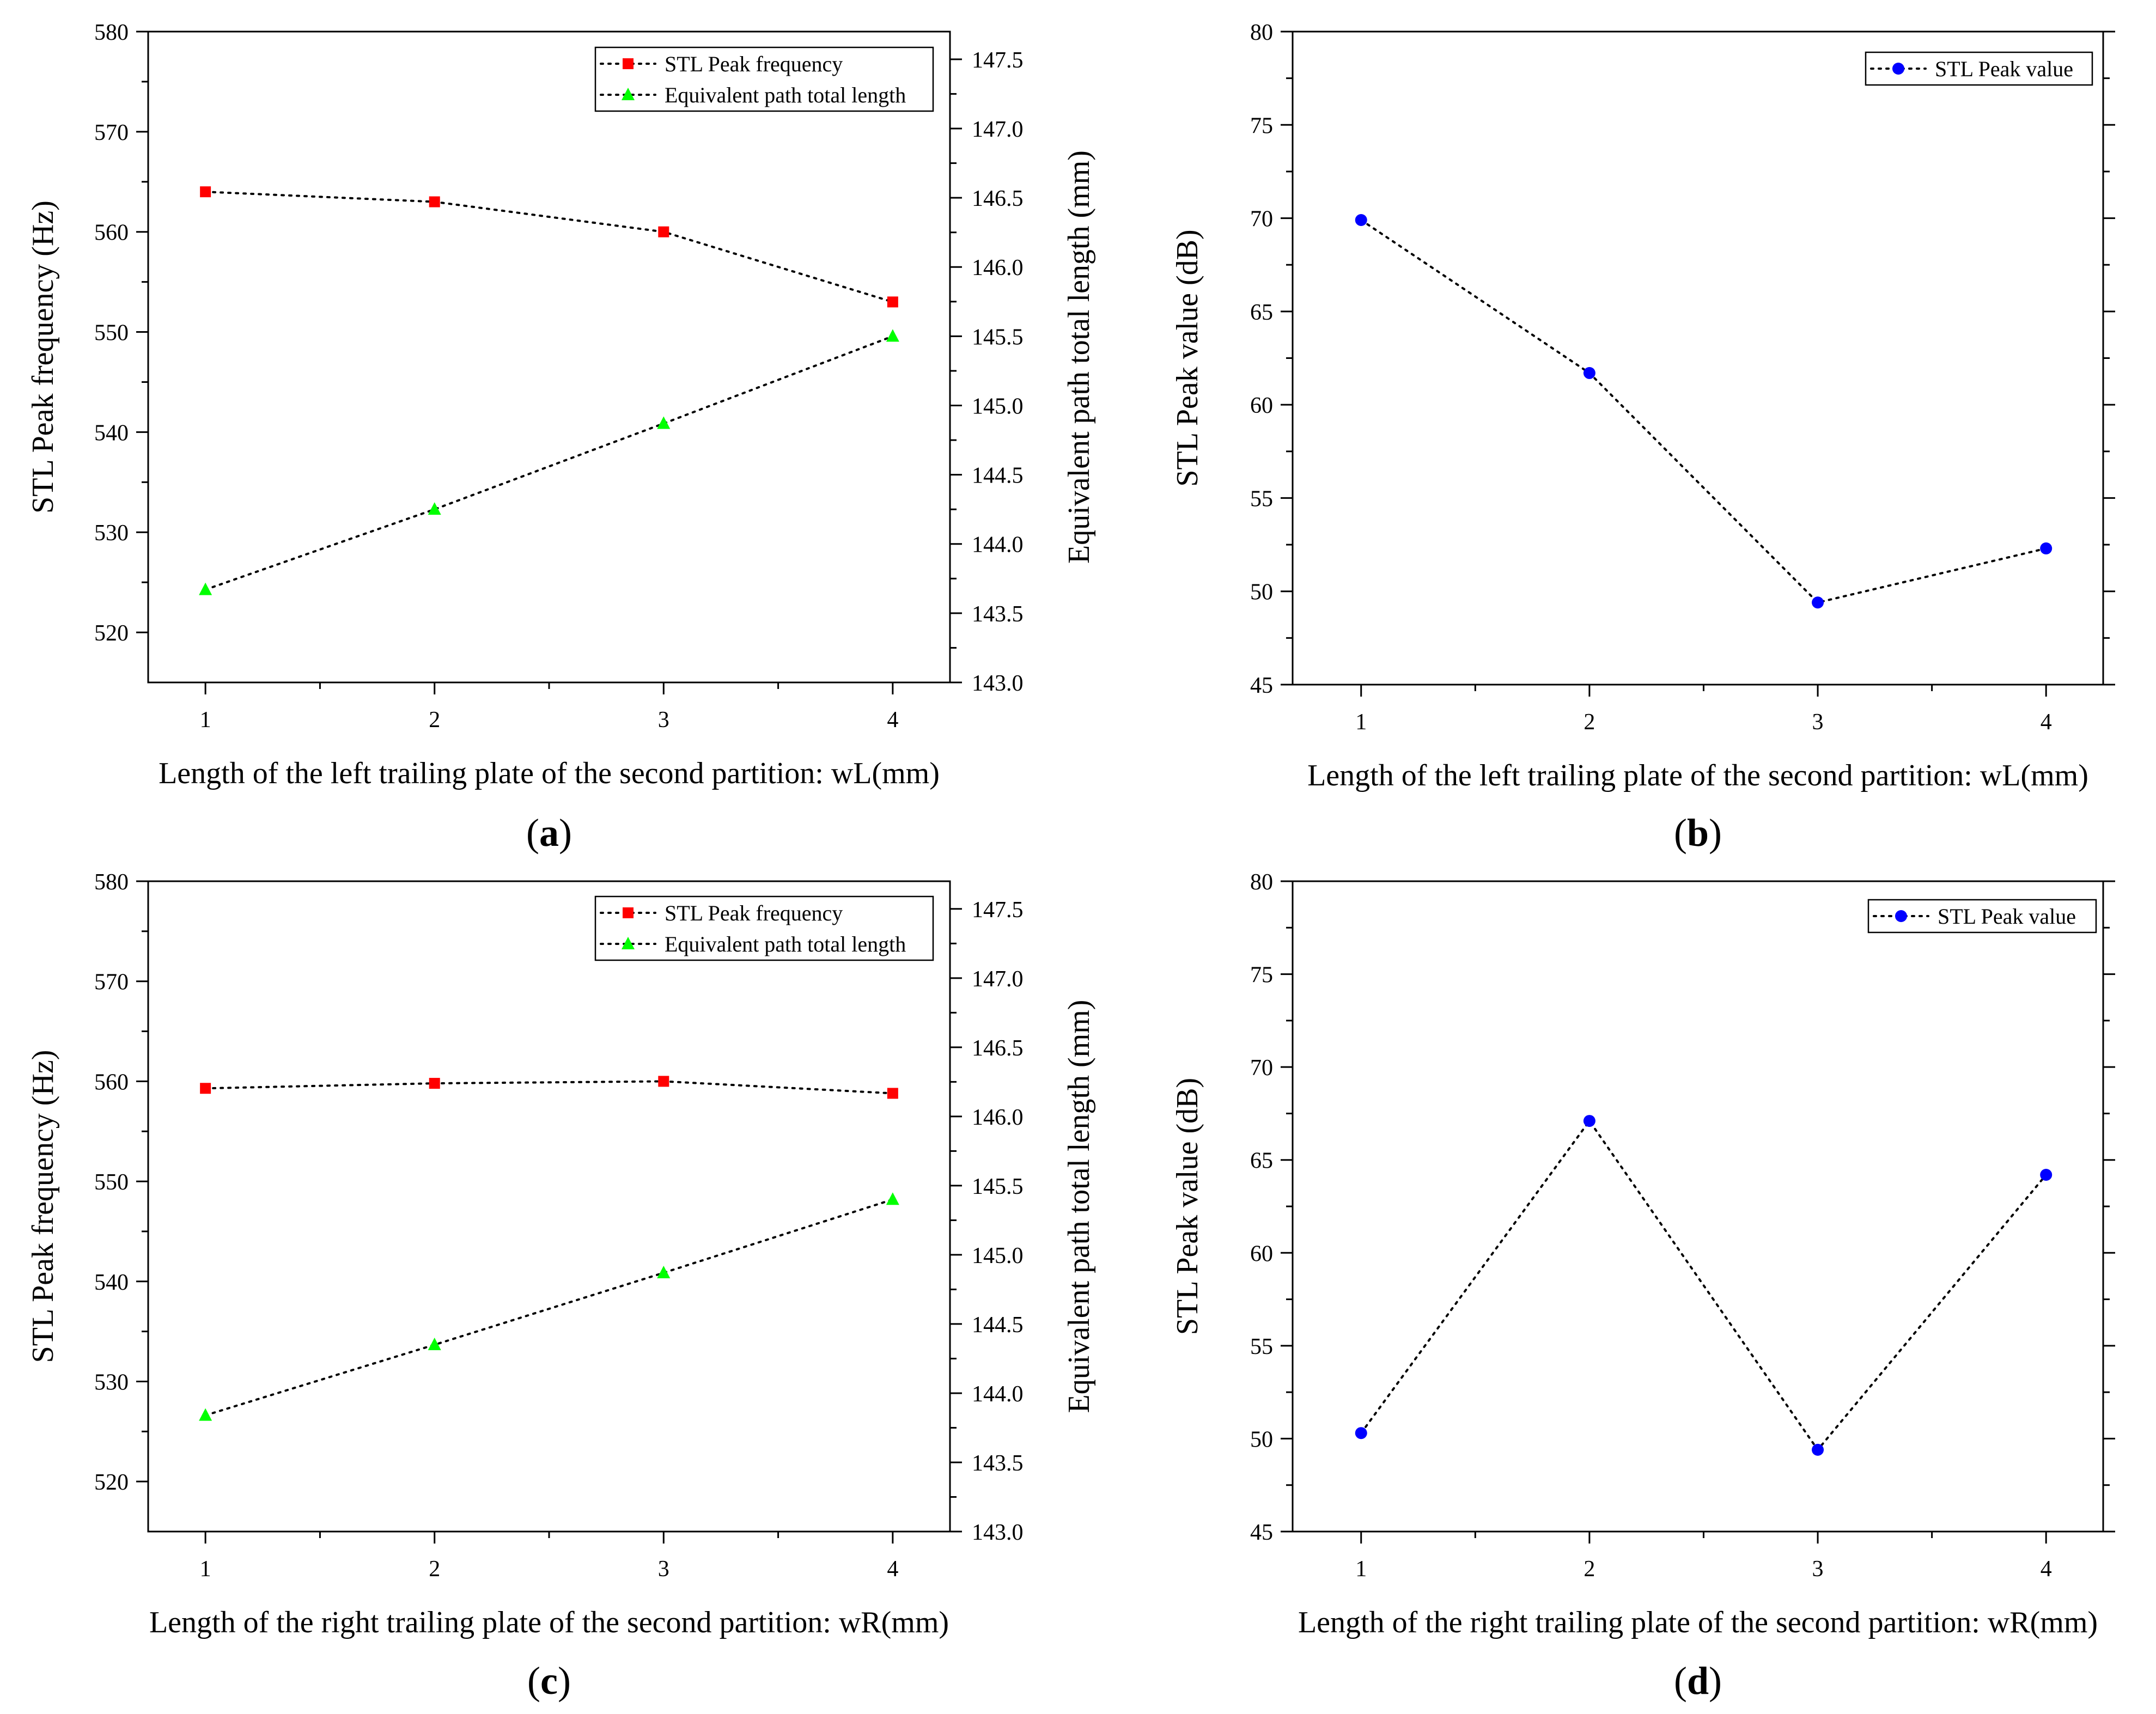 The width and height of the screenshot is (2156, 1714). Describe the element at coordinates (112, 883) in the screenshot. I see `y-tick-label: 580` at that location.